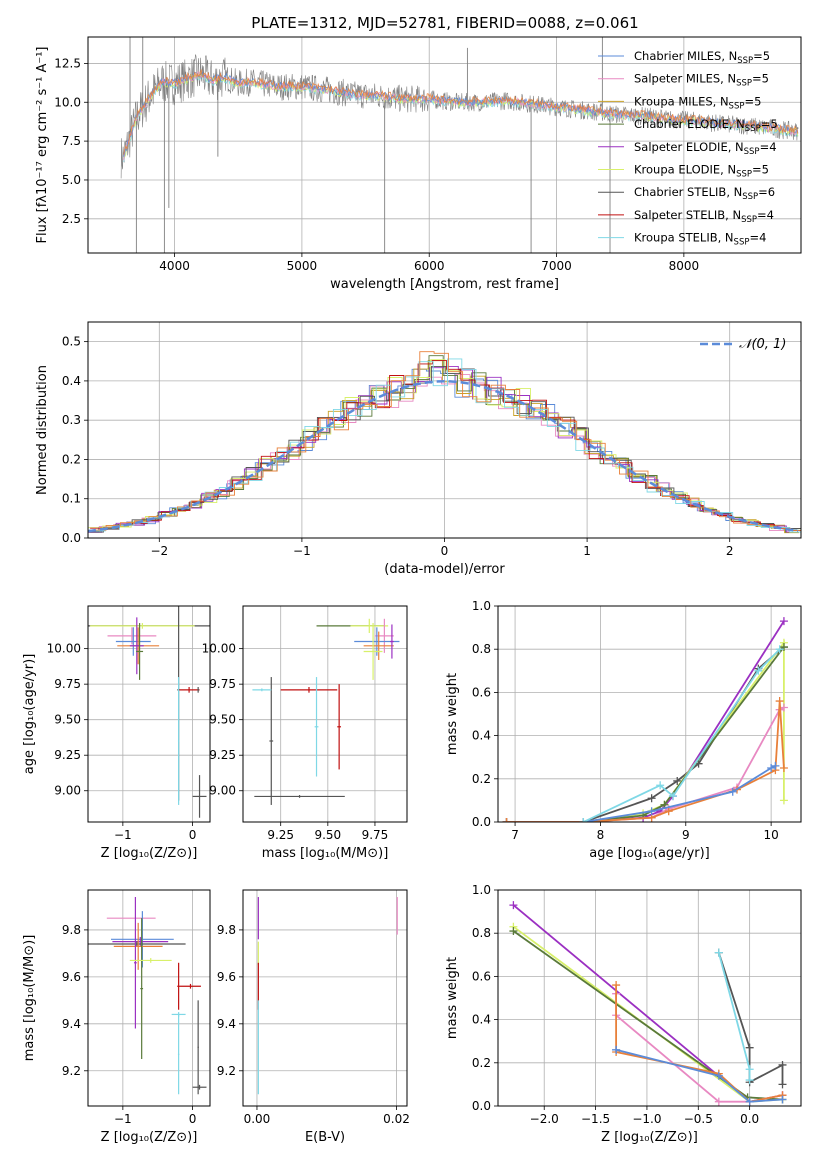 The width and height of the screenshot is (819, 1170). Describe the element at coordinates (222, 720) in the screenshot. I see `age_vs_mass-ytick-label: 9.50` at that location.